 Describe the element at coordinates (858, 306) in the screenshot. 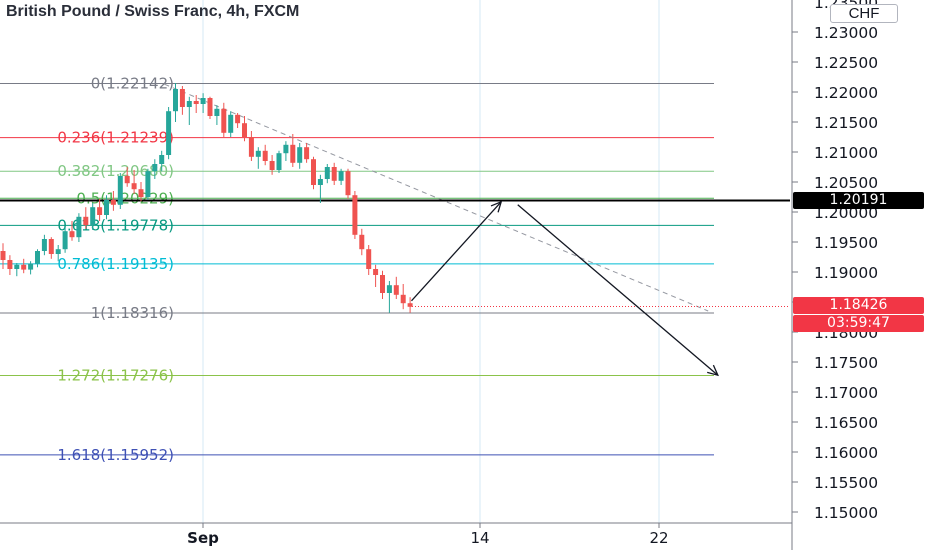

I see `last-price-tag: 1.18426` at that location.